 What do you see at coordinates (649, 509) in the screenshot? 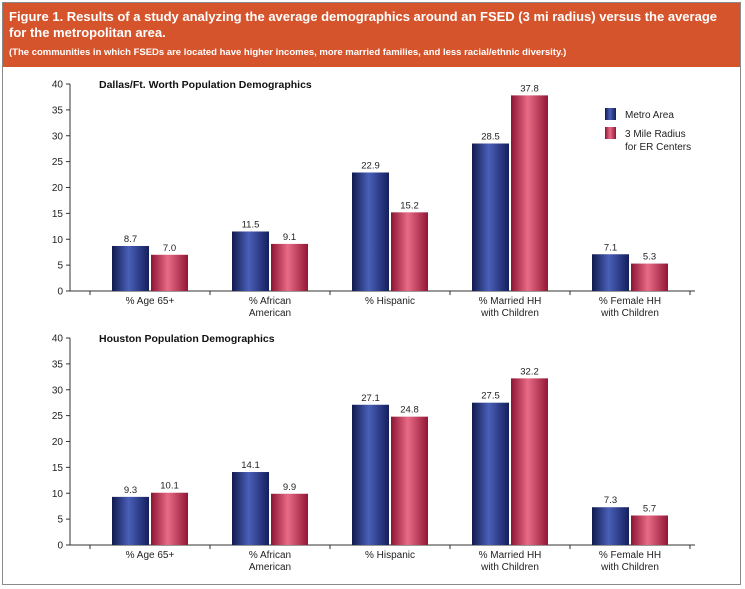
I see `data-label: 5.7` at bounding box center [649, 509].